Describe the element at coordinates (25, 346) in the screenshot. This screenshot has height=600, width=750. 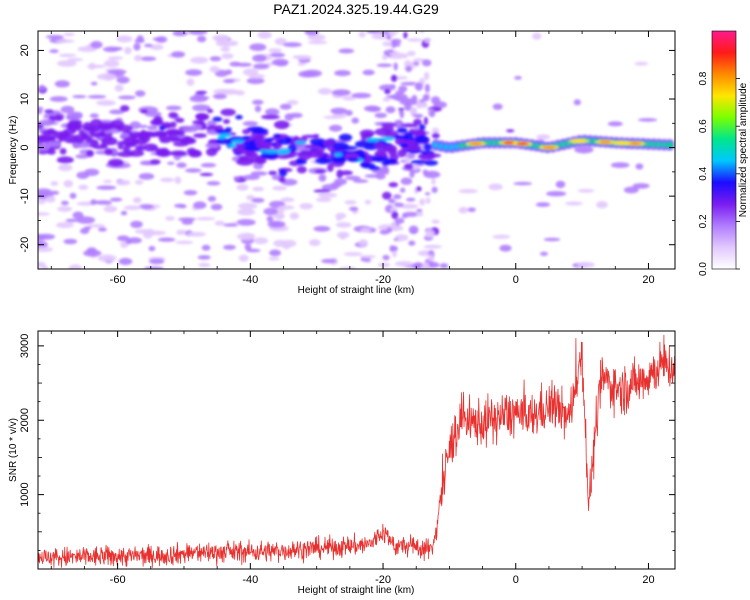
I see `y-tick-label-2: 3000` at that location.